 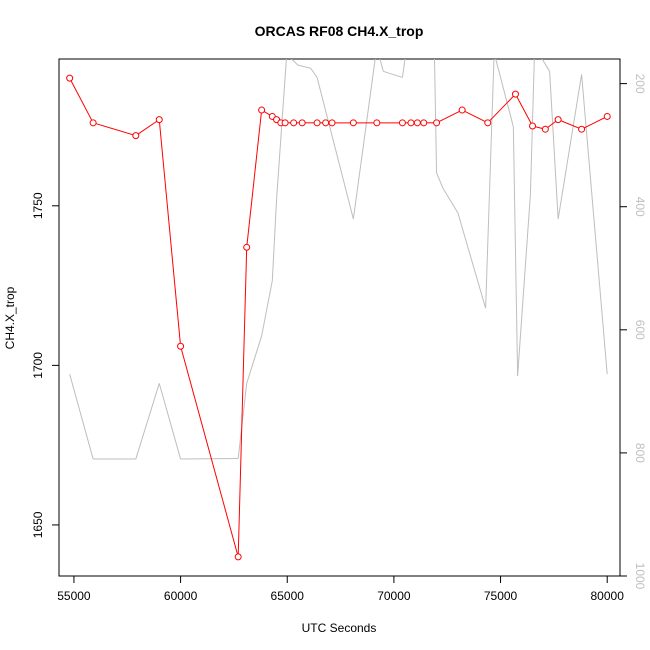 I want to click on y-axis-right: 200 400 600 800 1000, so click(x=633, y=332).